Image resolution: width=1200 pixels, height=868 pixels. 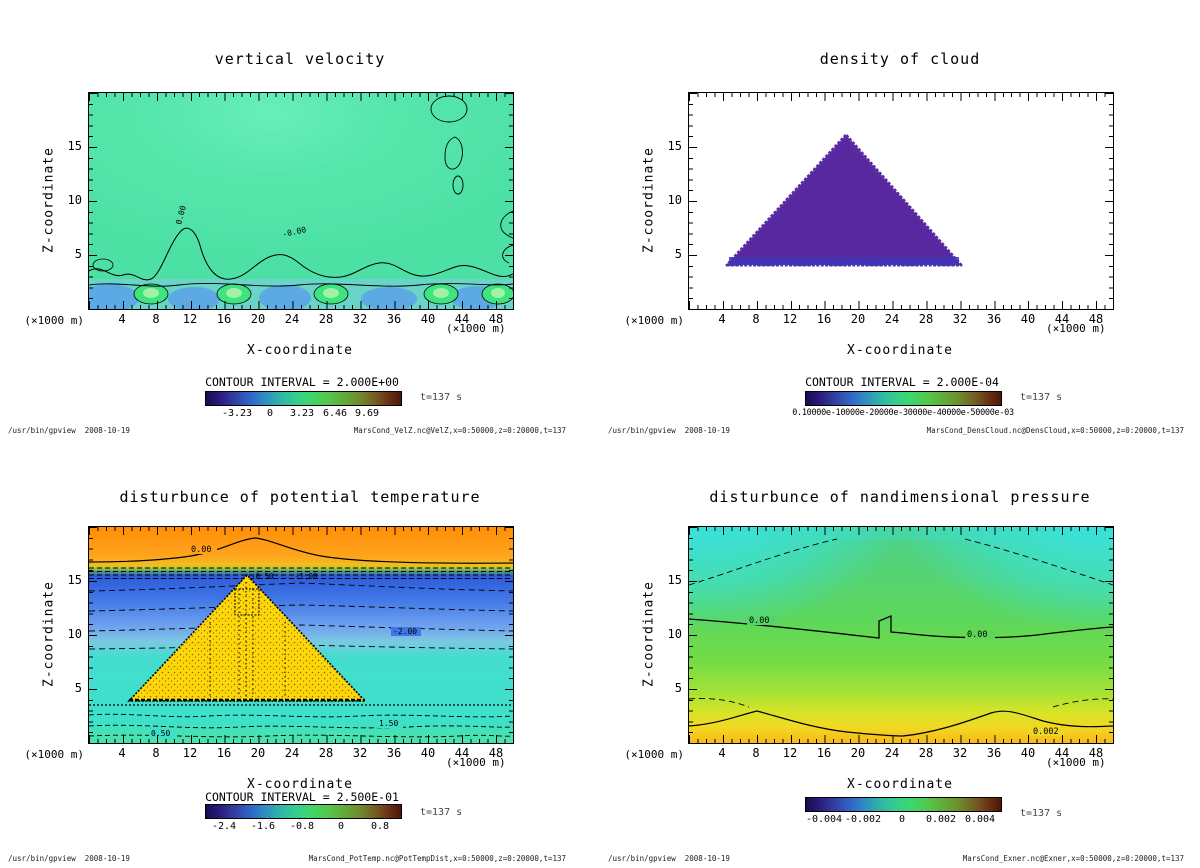 I want to click on contour-interval-text: CONTOUR INTERVAL = 2.000E+00, so click(x=302, y=382).